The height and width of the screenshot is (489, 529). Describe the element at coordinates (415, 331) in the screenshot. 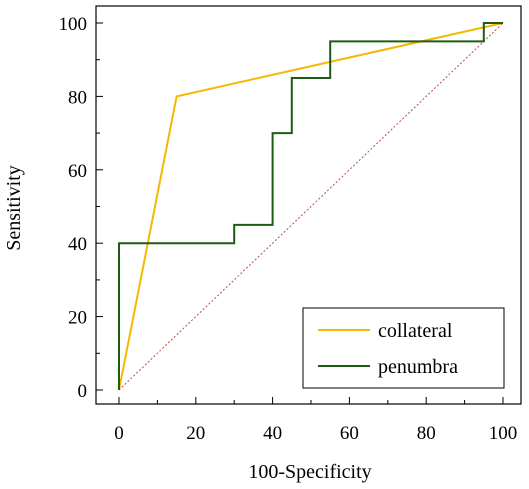

I see `legend-label-collateral: collateral` at that location.